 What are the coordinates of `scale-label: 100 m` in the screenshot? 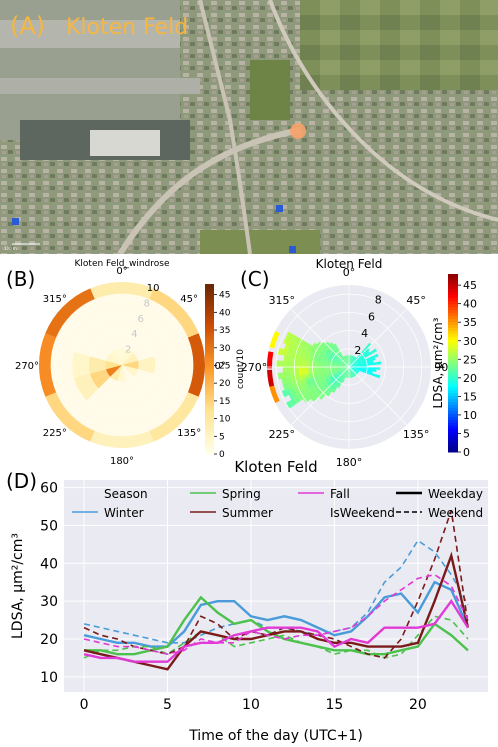 It's located at (10, 248).